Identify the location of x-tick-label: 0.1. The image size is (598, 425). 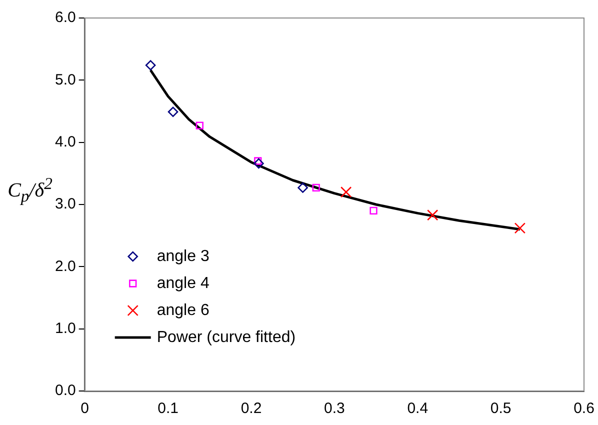
(168, 409).